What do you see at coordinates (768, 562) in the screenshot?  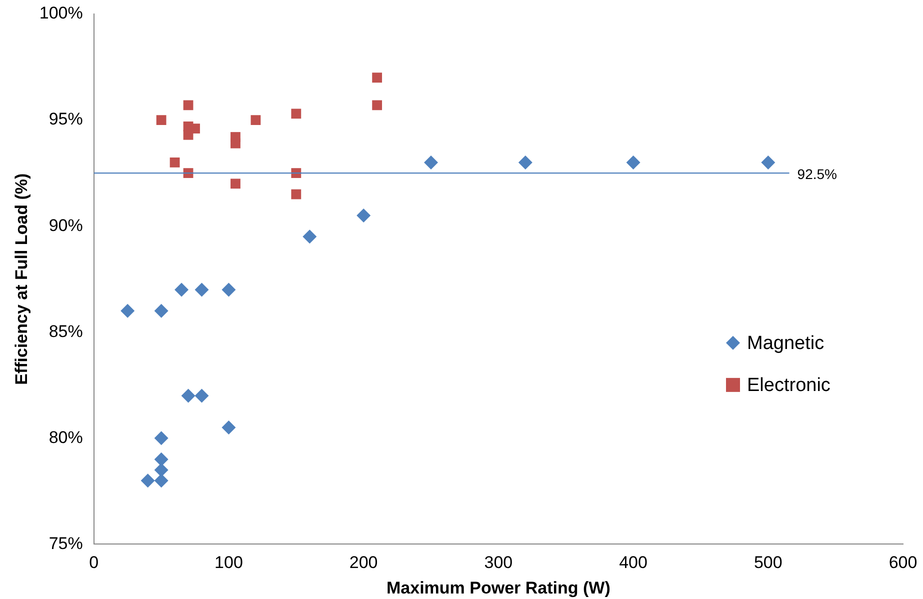 I see `x-tick-label: 500` at bounding box center [768, 562].